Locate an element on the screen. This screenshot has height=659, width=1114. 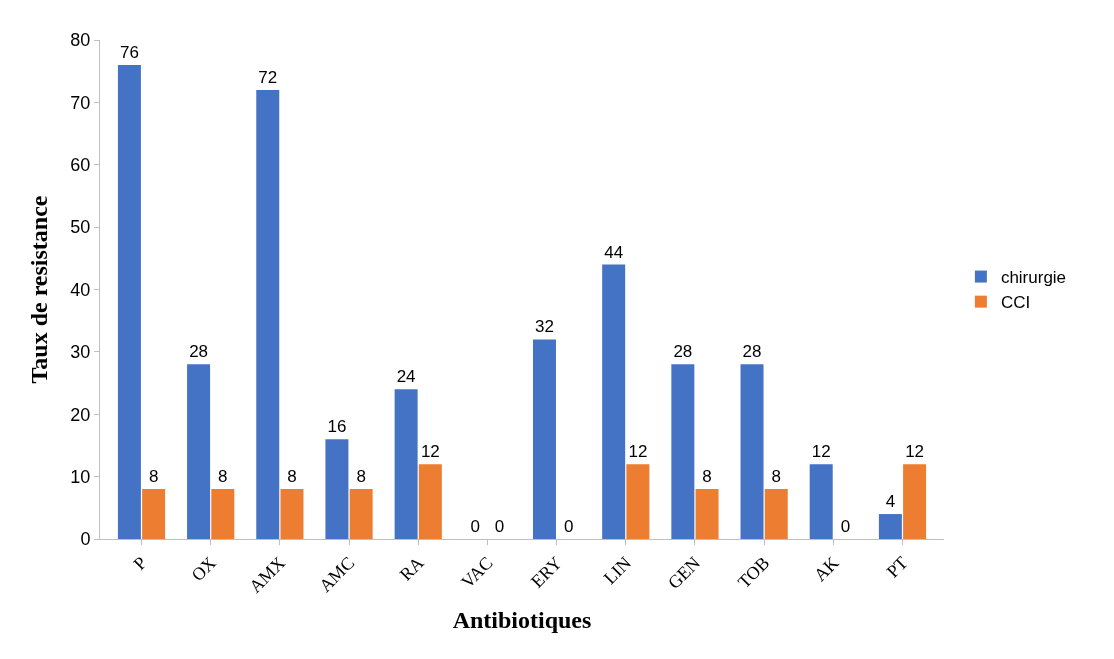
y-tick-label: 10 is located at coordinates (80, 476).